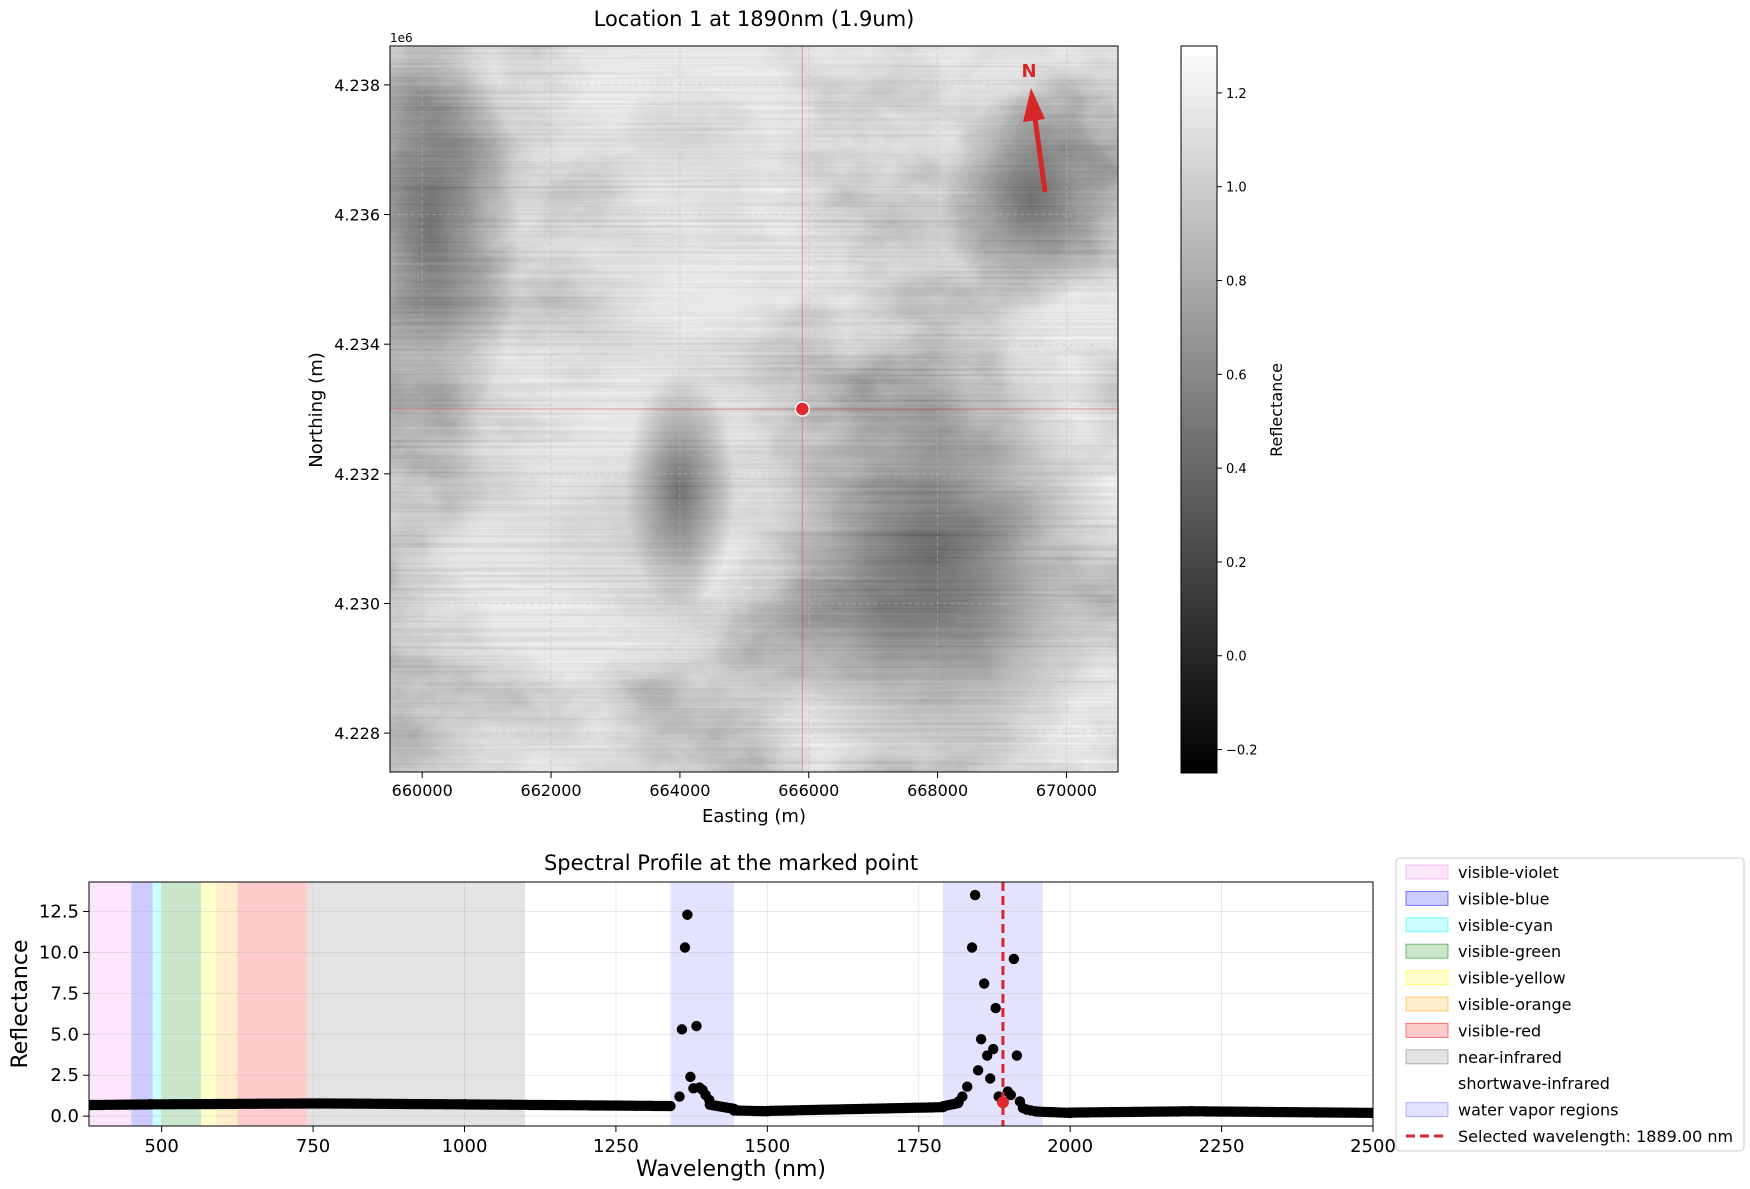 Image resolution: width=1750 pixels, height=1189 pixels. Describe the element at coordinates (64, 1034) in the screenshot. I see `spectral-y-tick-label: 5.0` at that location.